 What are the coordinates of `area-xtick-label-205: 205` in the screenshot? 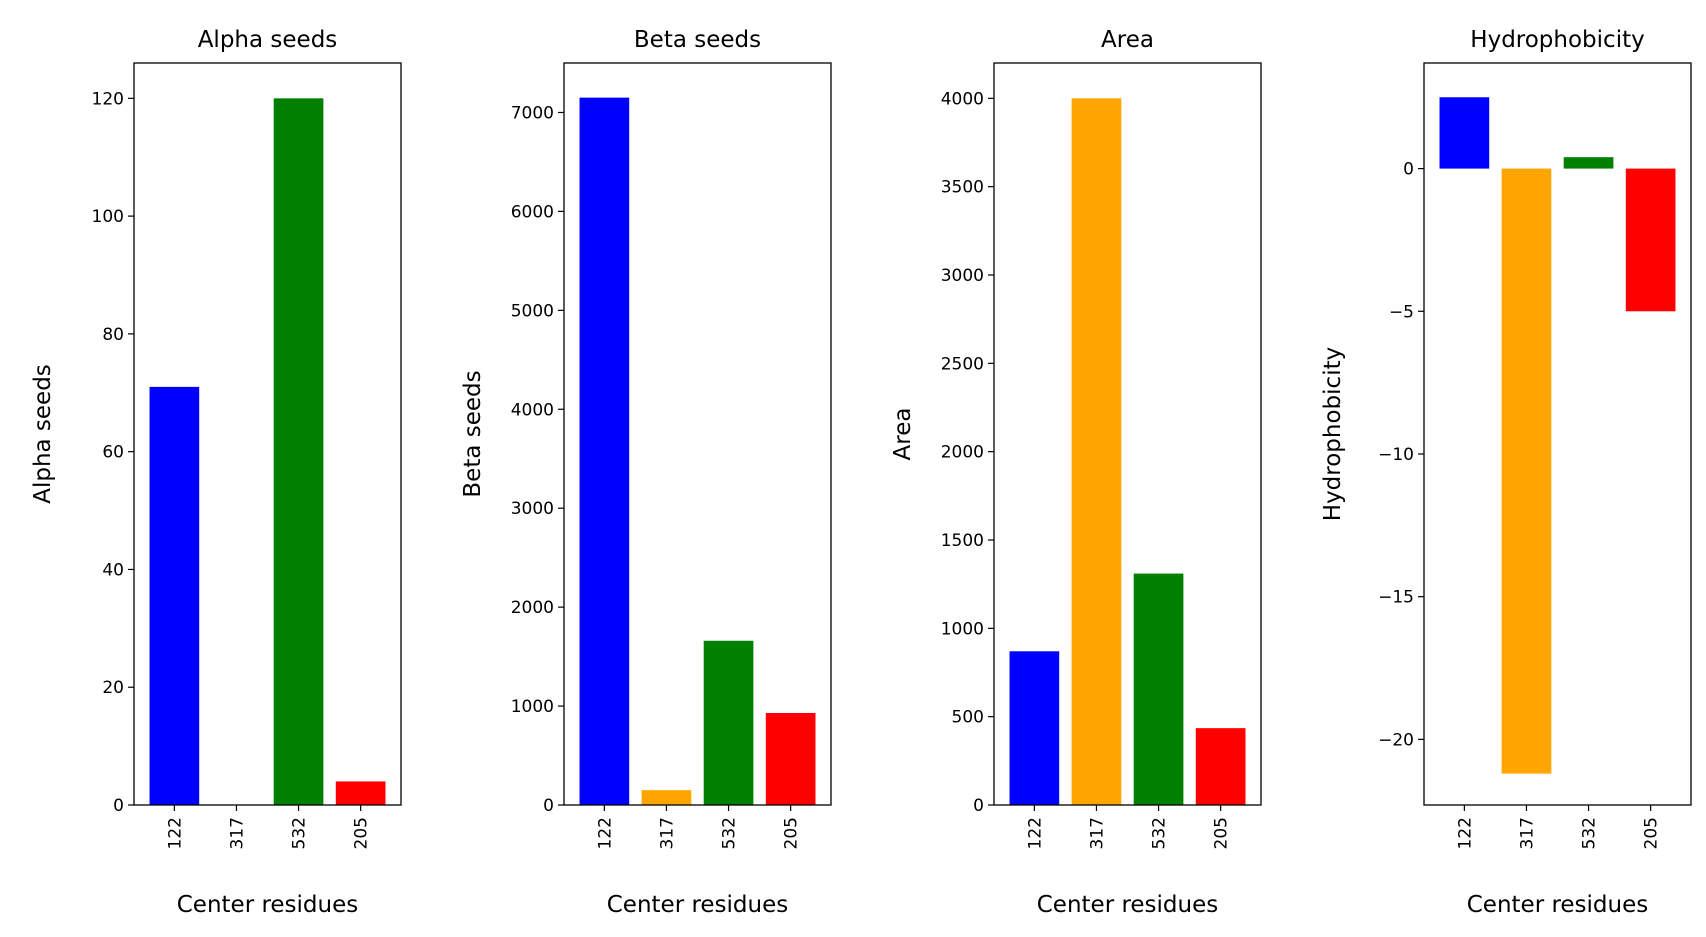 It's located at (1222, 833).